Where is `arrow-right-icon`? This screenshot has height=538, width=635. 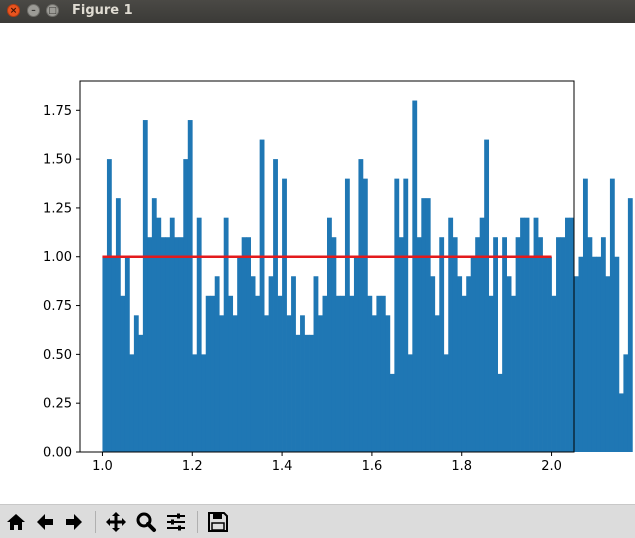 arrow-right-icon is located at coordinates (74, 522).